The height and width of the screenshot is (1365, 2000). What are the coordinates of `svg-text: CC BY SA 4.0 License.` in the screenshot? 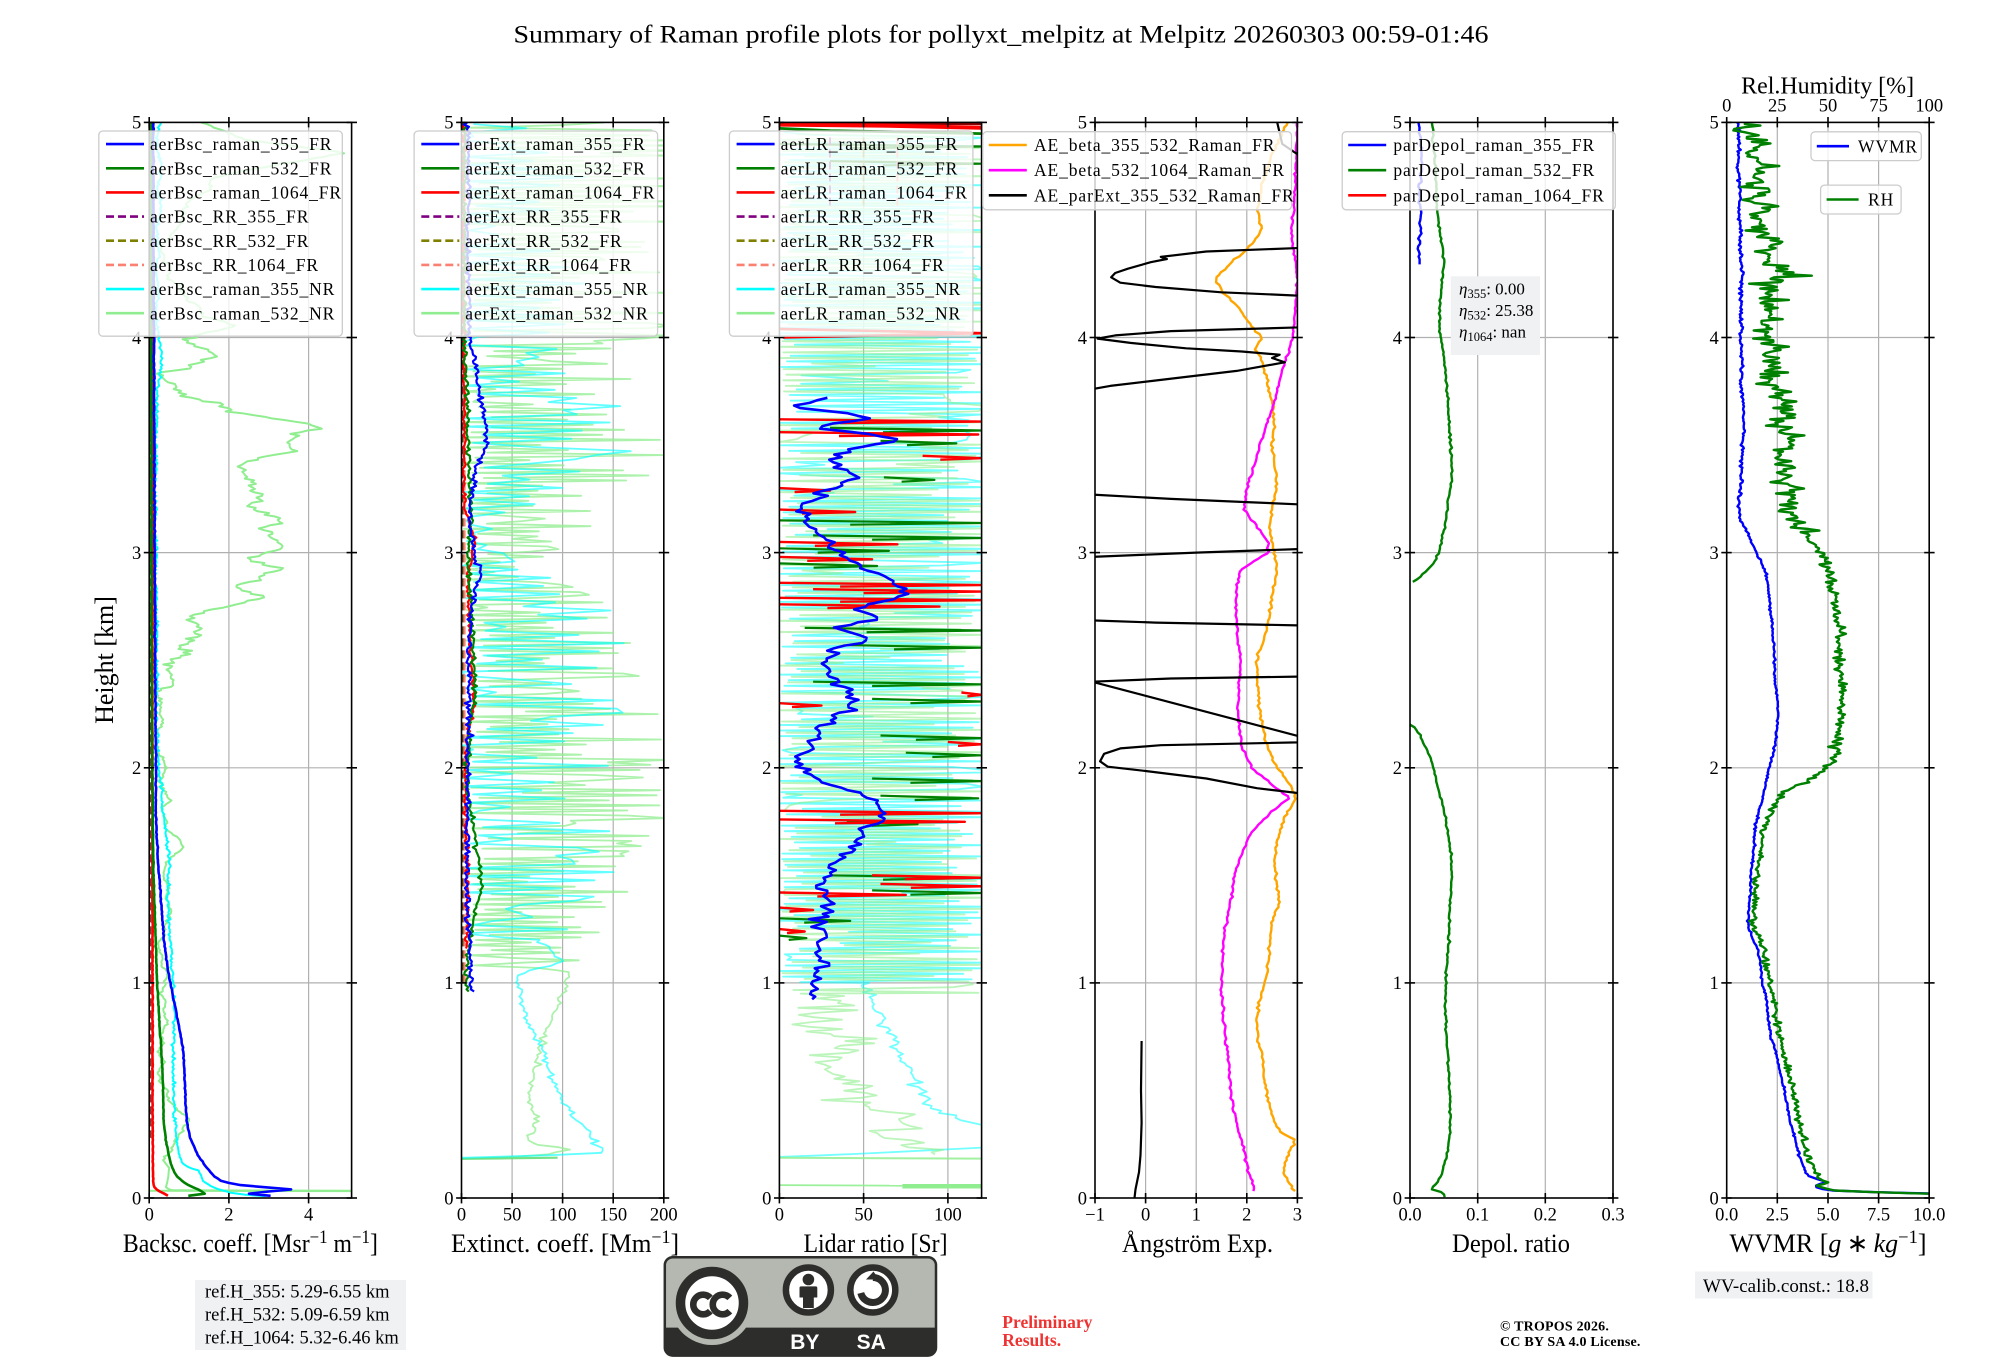 It's located at (1570, 1342).